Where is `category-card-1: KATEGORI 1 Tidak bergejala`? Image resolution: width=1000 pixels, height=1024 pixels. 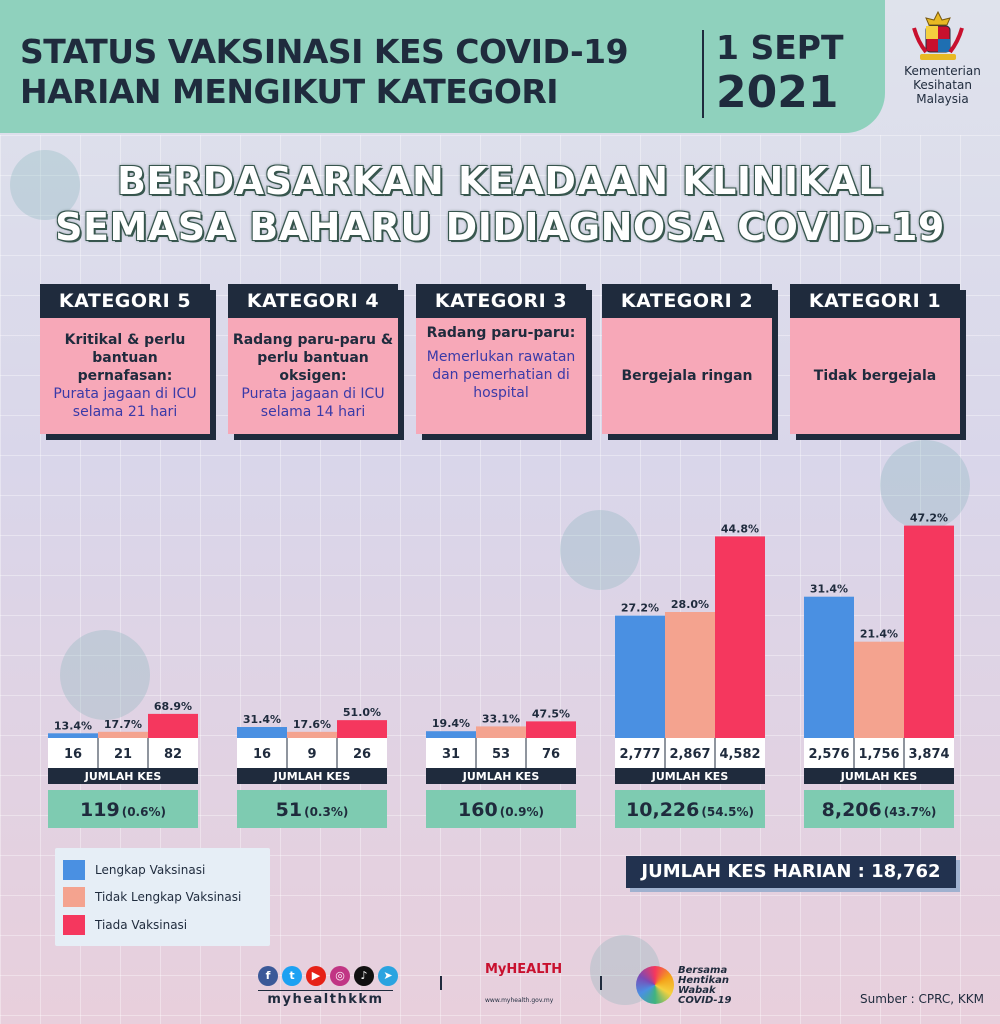 category-card-1: KATEGORI 1 Tidak bergejala is located at coordinates (878, 362).